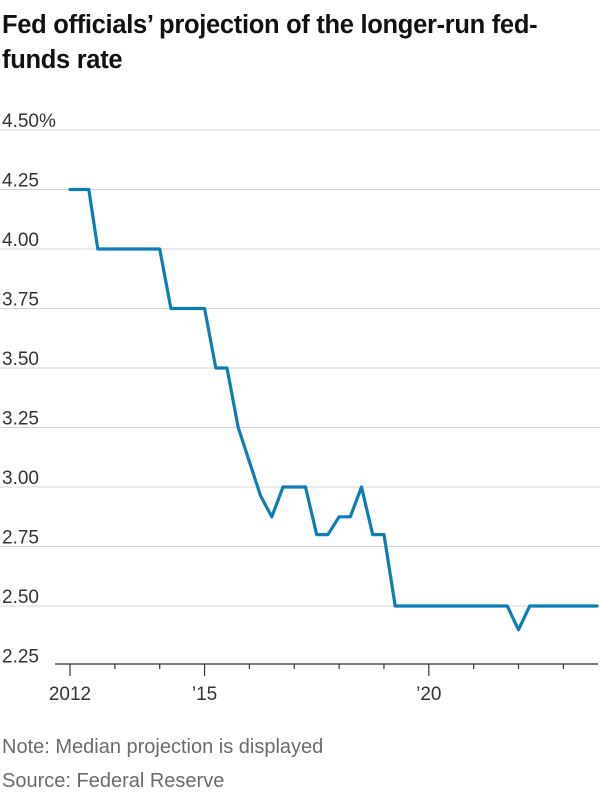 The image size is (600, 800). I want to click on chart-note: Note: Median projection is displayed, so click(163, 747).